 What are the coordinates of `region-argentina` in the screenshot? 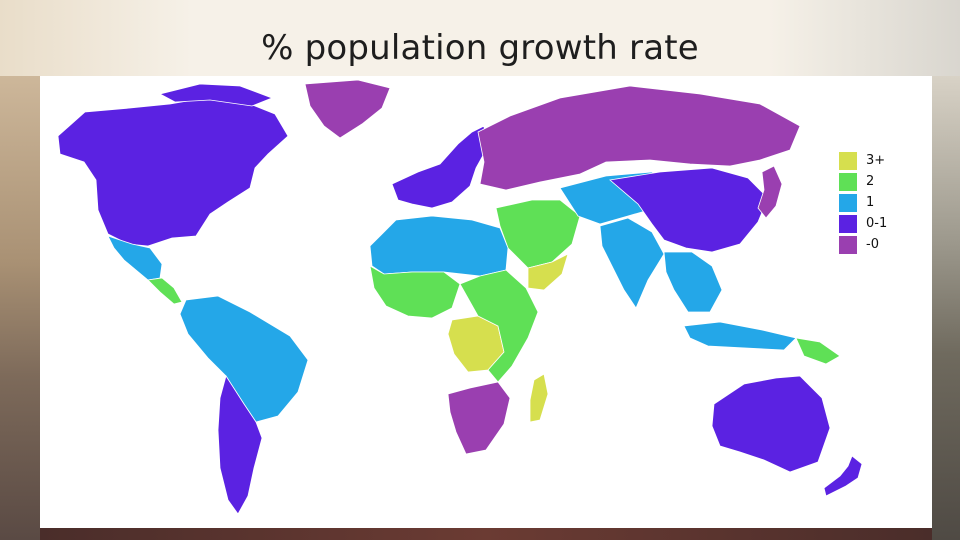 It's located at (240, 445).